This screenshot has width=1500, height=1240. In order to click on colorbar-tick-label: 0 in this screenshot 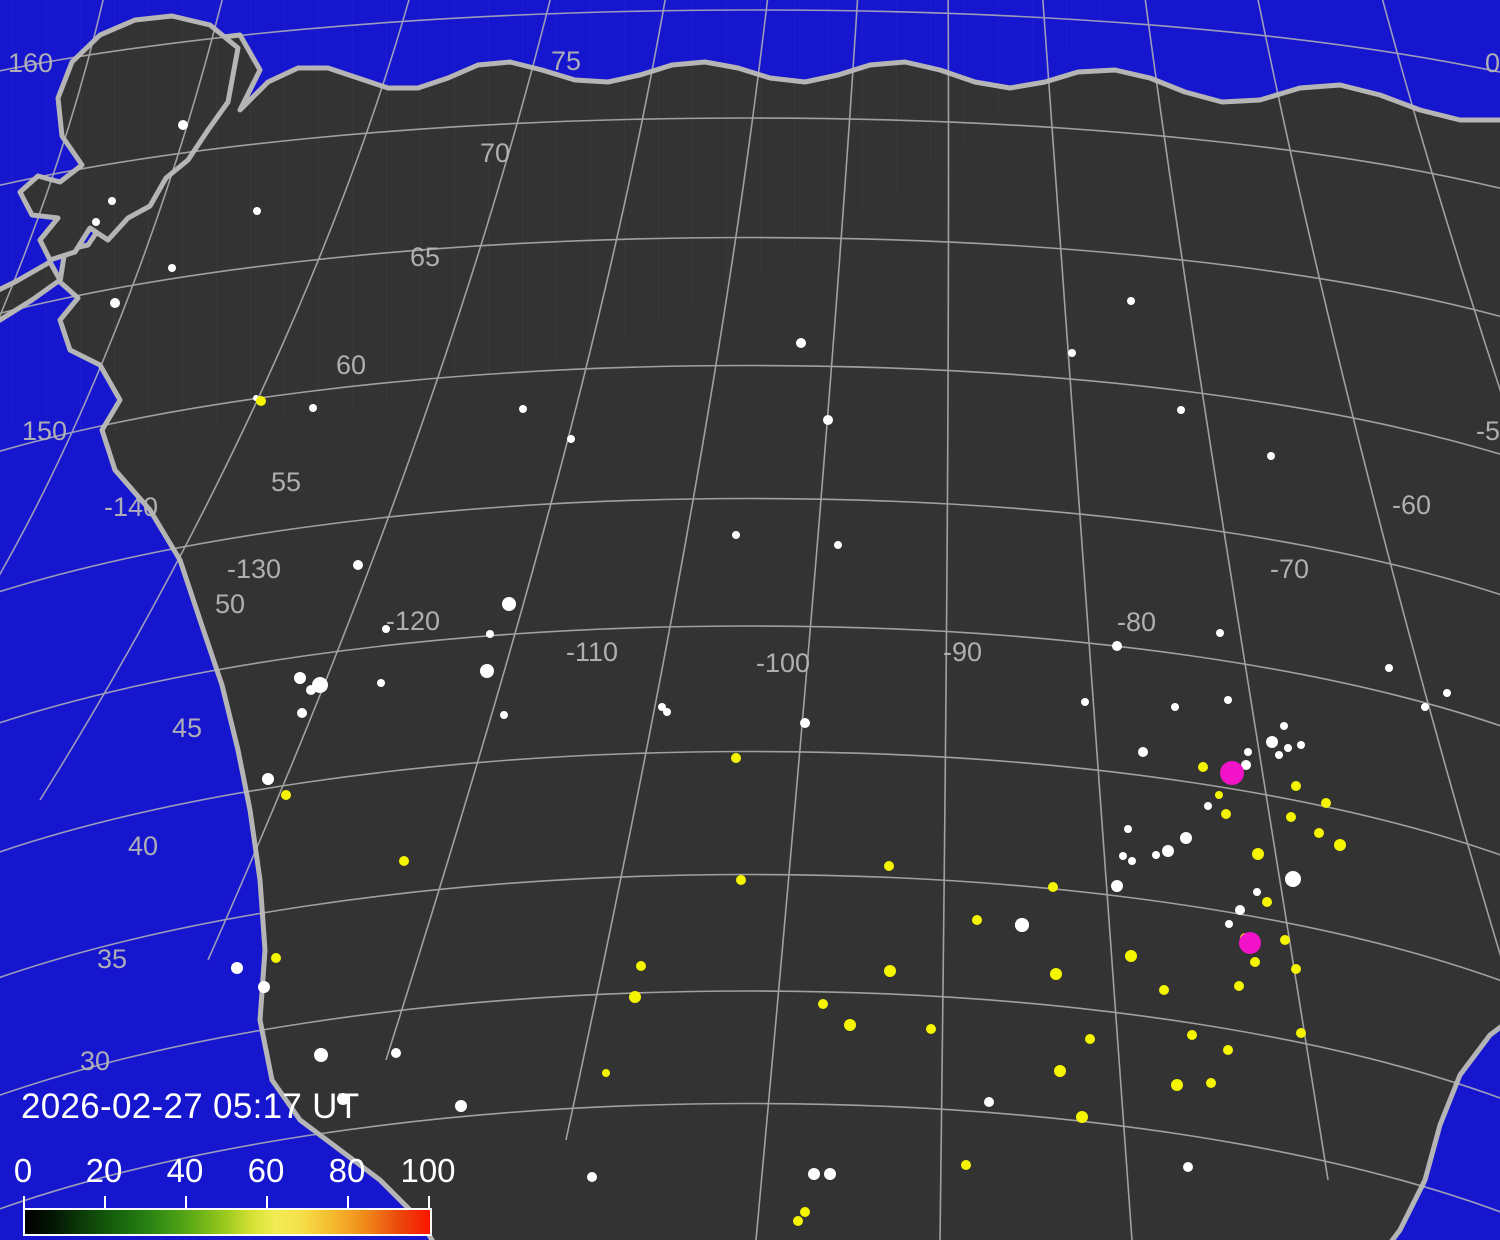, I will do `click(23, 1170)`.